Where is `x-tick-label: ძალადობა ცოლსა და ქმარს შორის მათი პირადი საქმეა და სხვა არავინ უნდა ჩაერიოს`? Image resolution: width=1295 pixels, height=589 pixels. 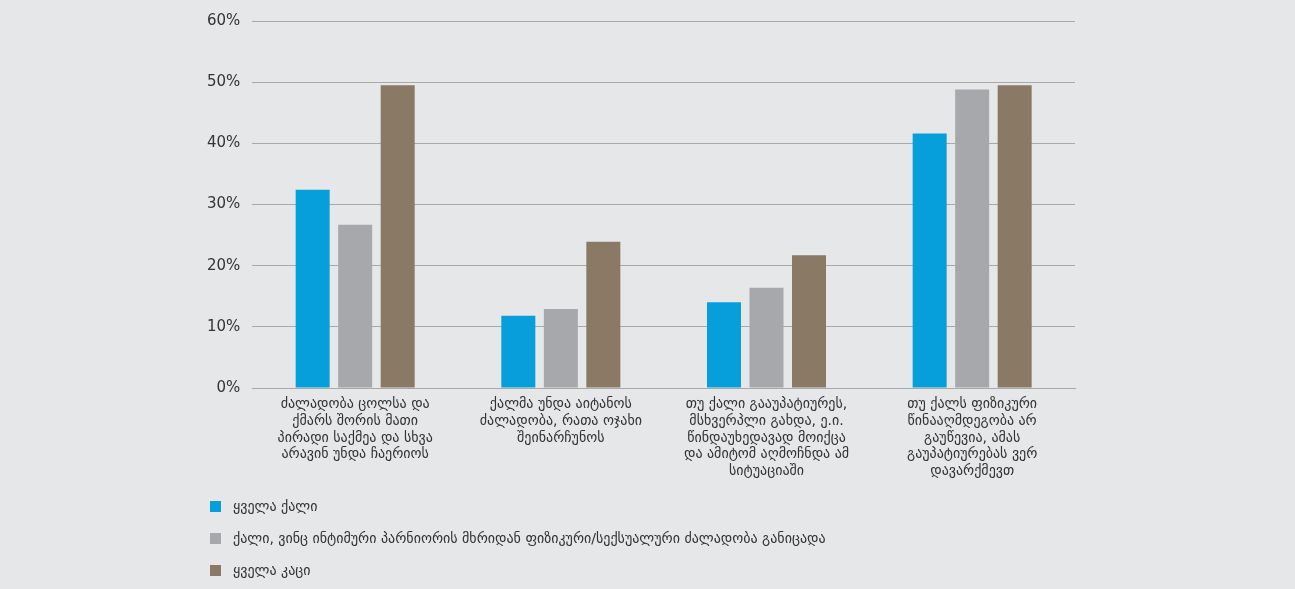
x-tick-label: ძალადობა ცოლსა და ქმარს შორის მათი პირადი საქმეა და სხვა არავინ უნდა ჩაერიოს is located at coordinates (355, 428).